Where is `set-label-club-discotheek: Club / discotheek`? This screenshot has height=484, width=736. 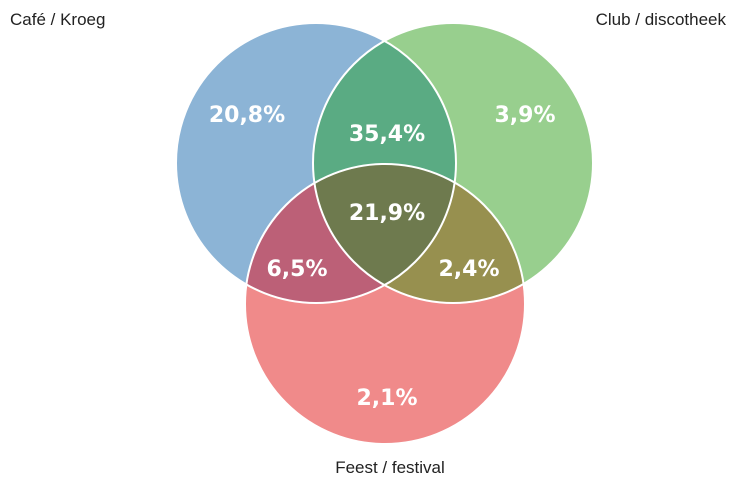
set-label-club-discotheek: Club / discotheek is located at coordinates (660, 19).